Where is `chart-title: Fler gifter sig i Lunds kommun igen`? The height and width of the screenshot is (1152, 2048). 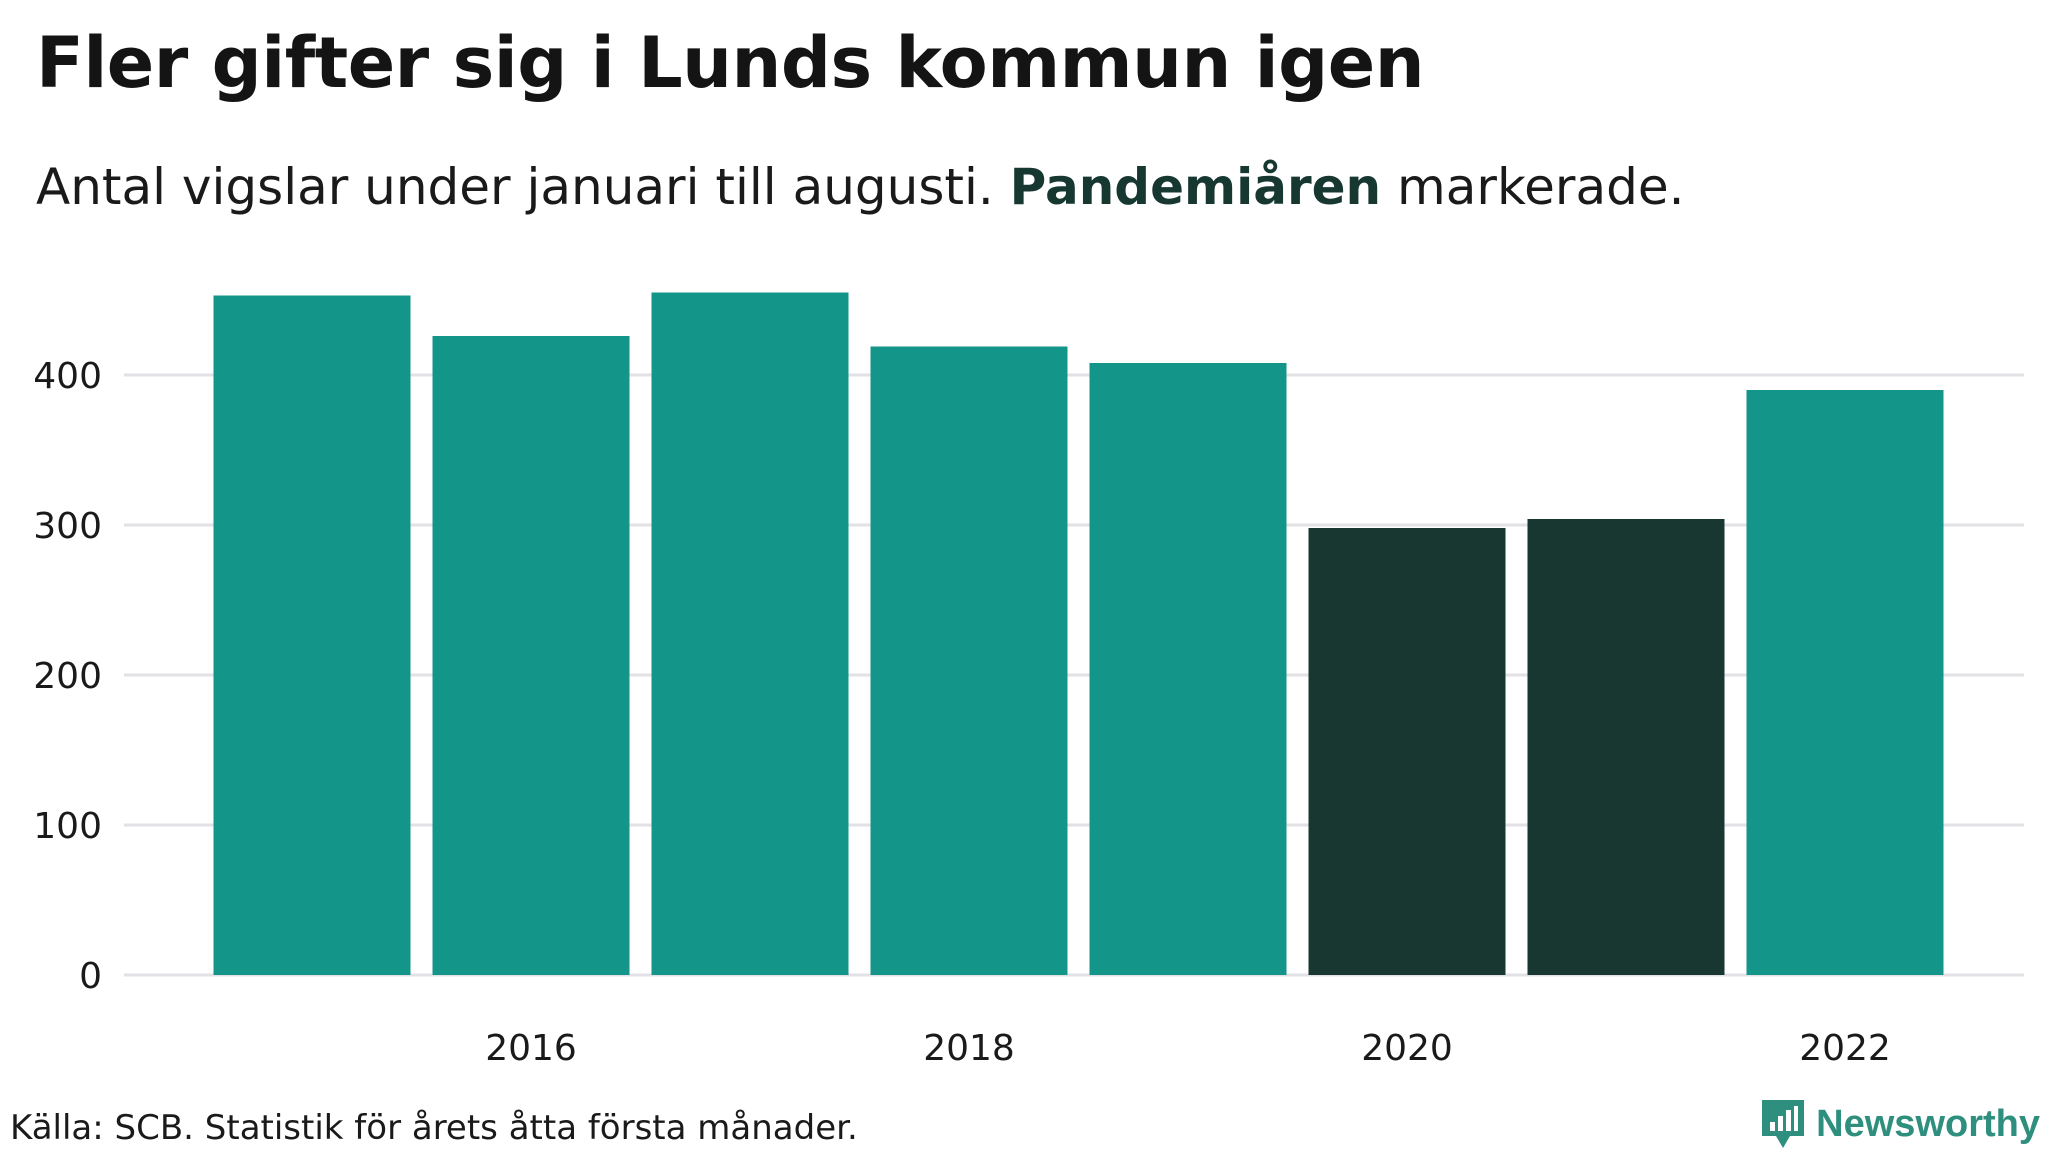
chart-title: Fler gifter sig i Lunds kommun igen is located at coordinates (730, 63).